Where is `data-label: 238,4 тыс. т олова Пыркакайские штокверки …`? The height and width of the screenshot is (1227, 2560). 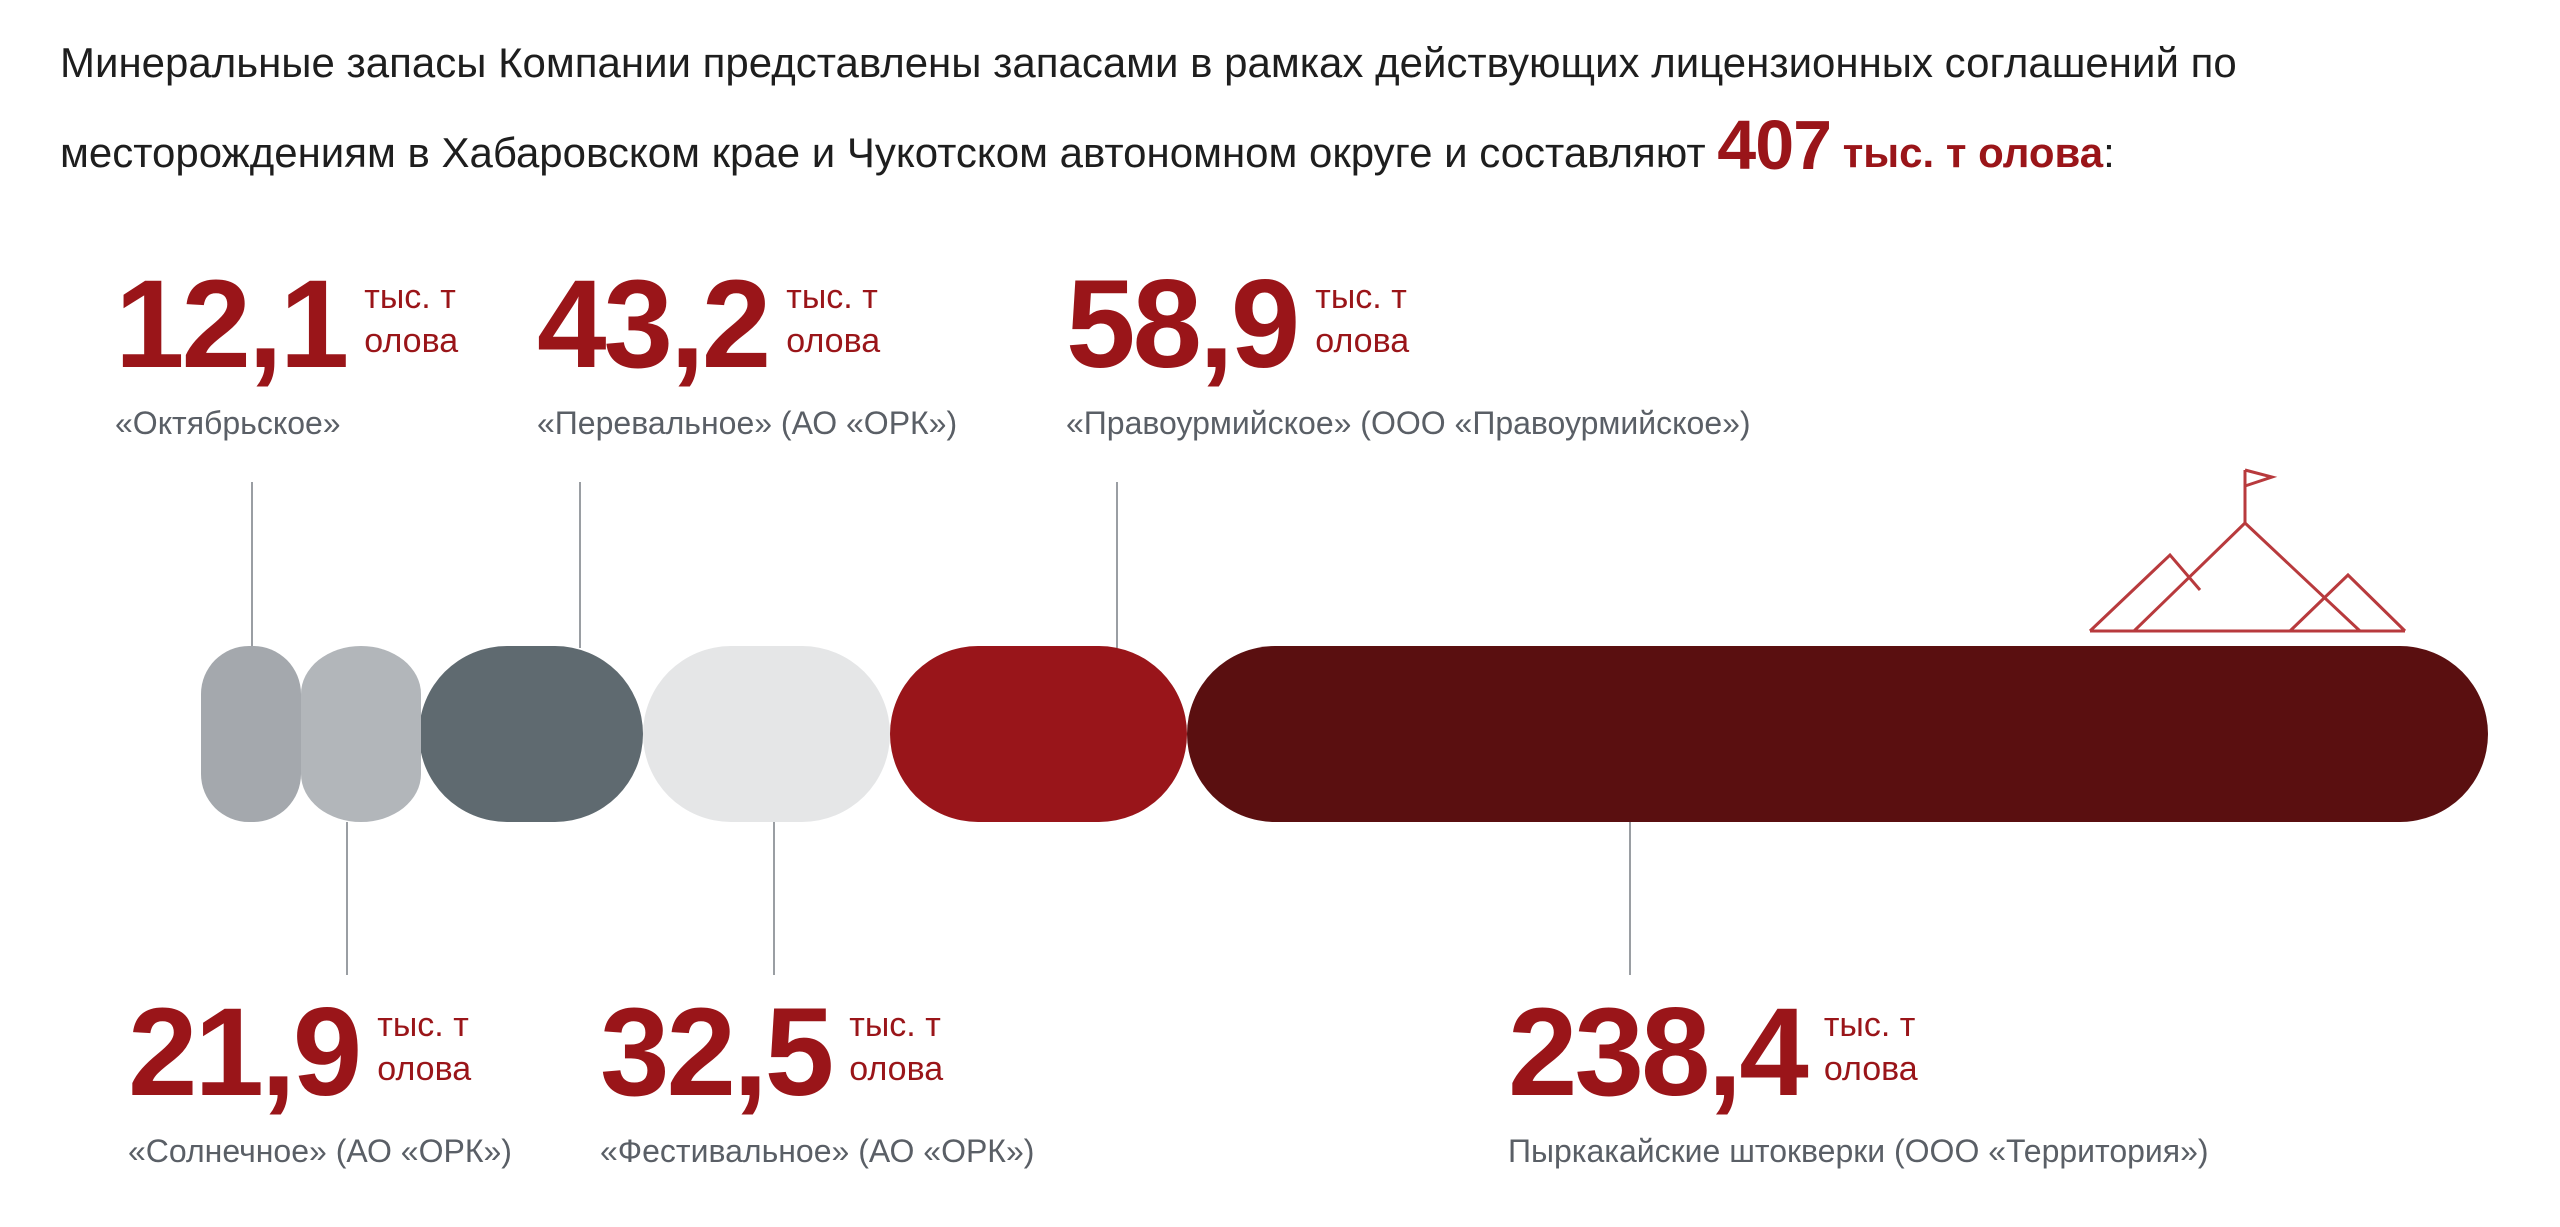
data-label: 238,4 тыс. т олова Пыркакайские штокверки … is located at coordinates (1858, 1080).